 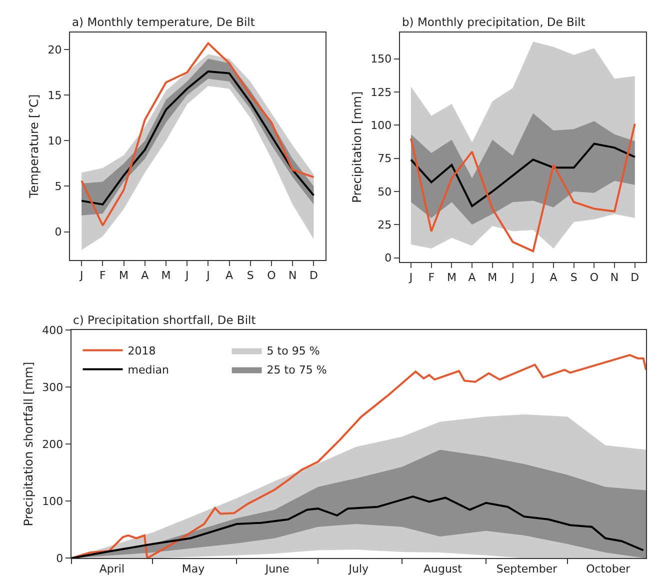 What do you see at coordinates (55, 95) in the screenshot?
I see `y-tick-label: 15` at bounding box center [55, 95].